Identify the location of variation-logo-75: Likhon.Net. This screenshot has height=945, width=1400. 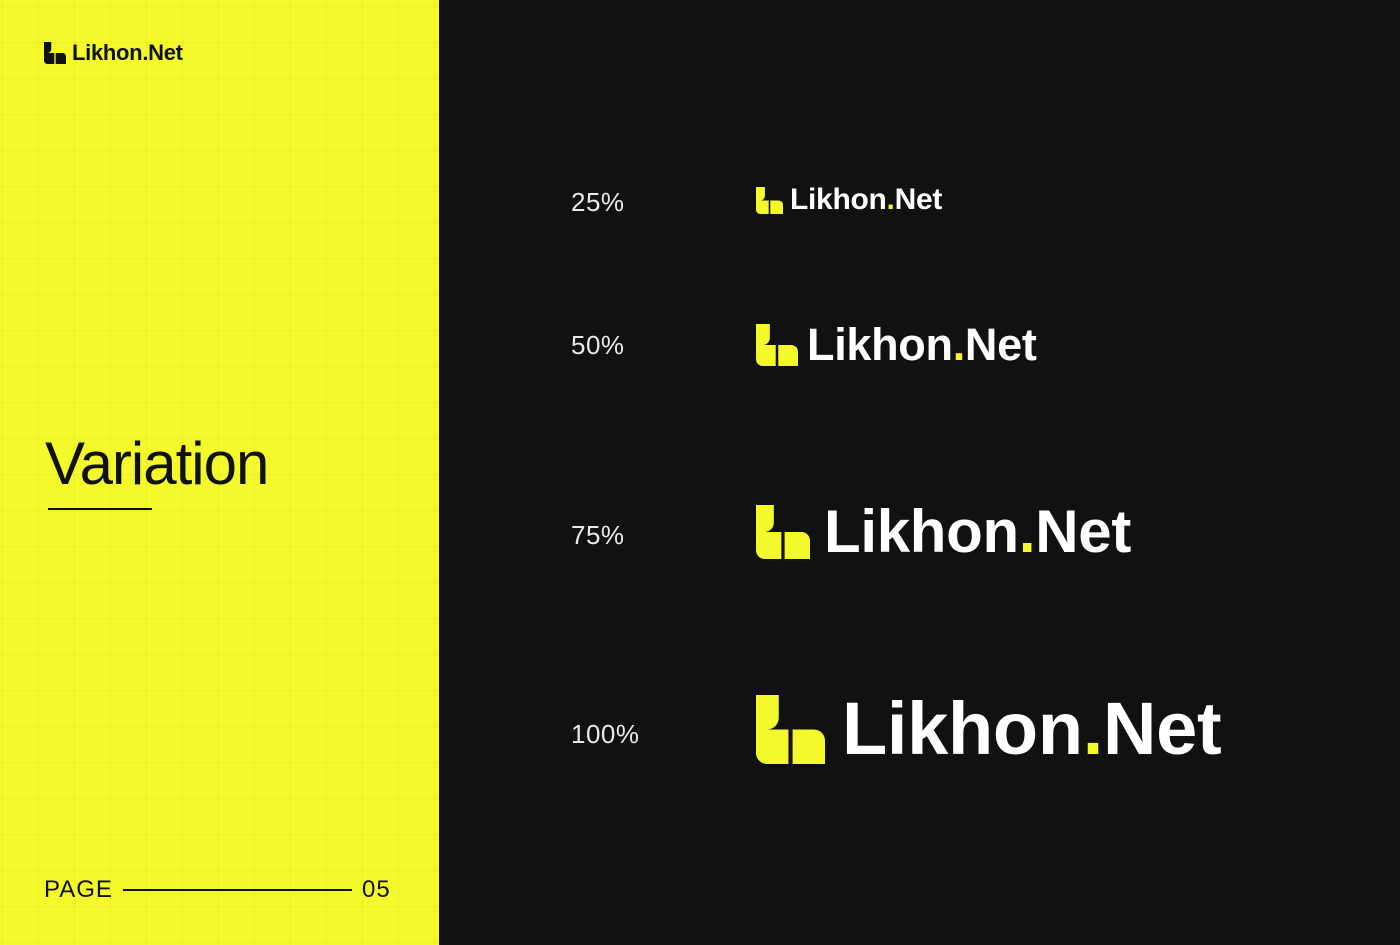
(943, 532).